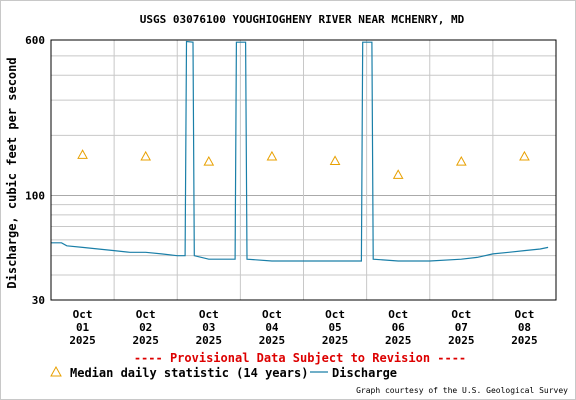 The width and height of the screenshot is (576, 400). Describe the element at coordinates (272, 327) in the screenshot. I see `x-tick-label: 04` at that location.